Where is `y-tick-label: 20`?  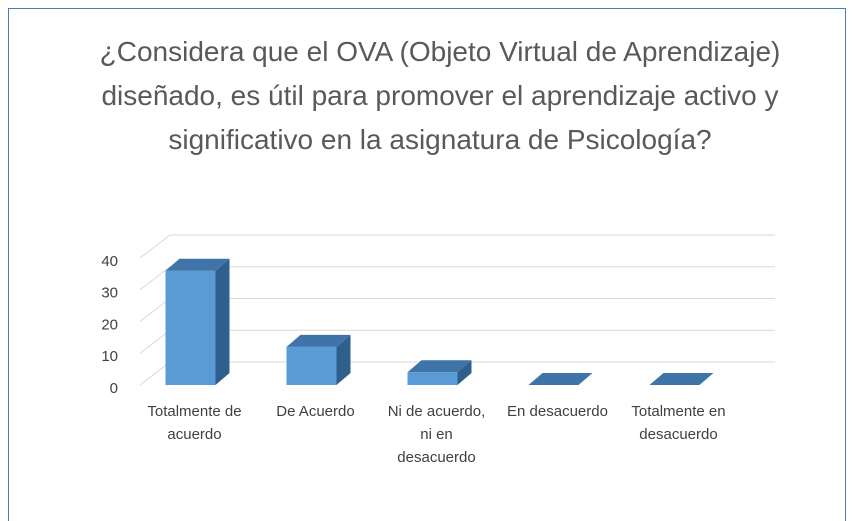 y-tick-label: 20 is located at coordinates (109, 324).